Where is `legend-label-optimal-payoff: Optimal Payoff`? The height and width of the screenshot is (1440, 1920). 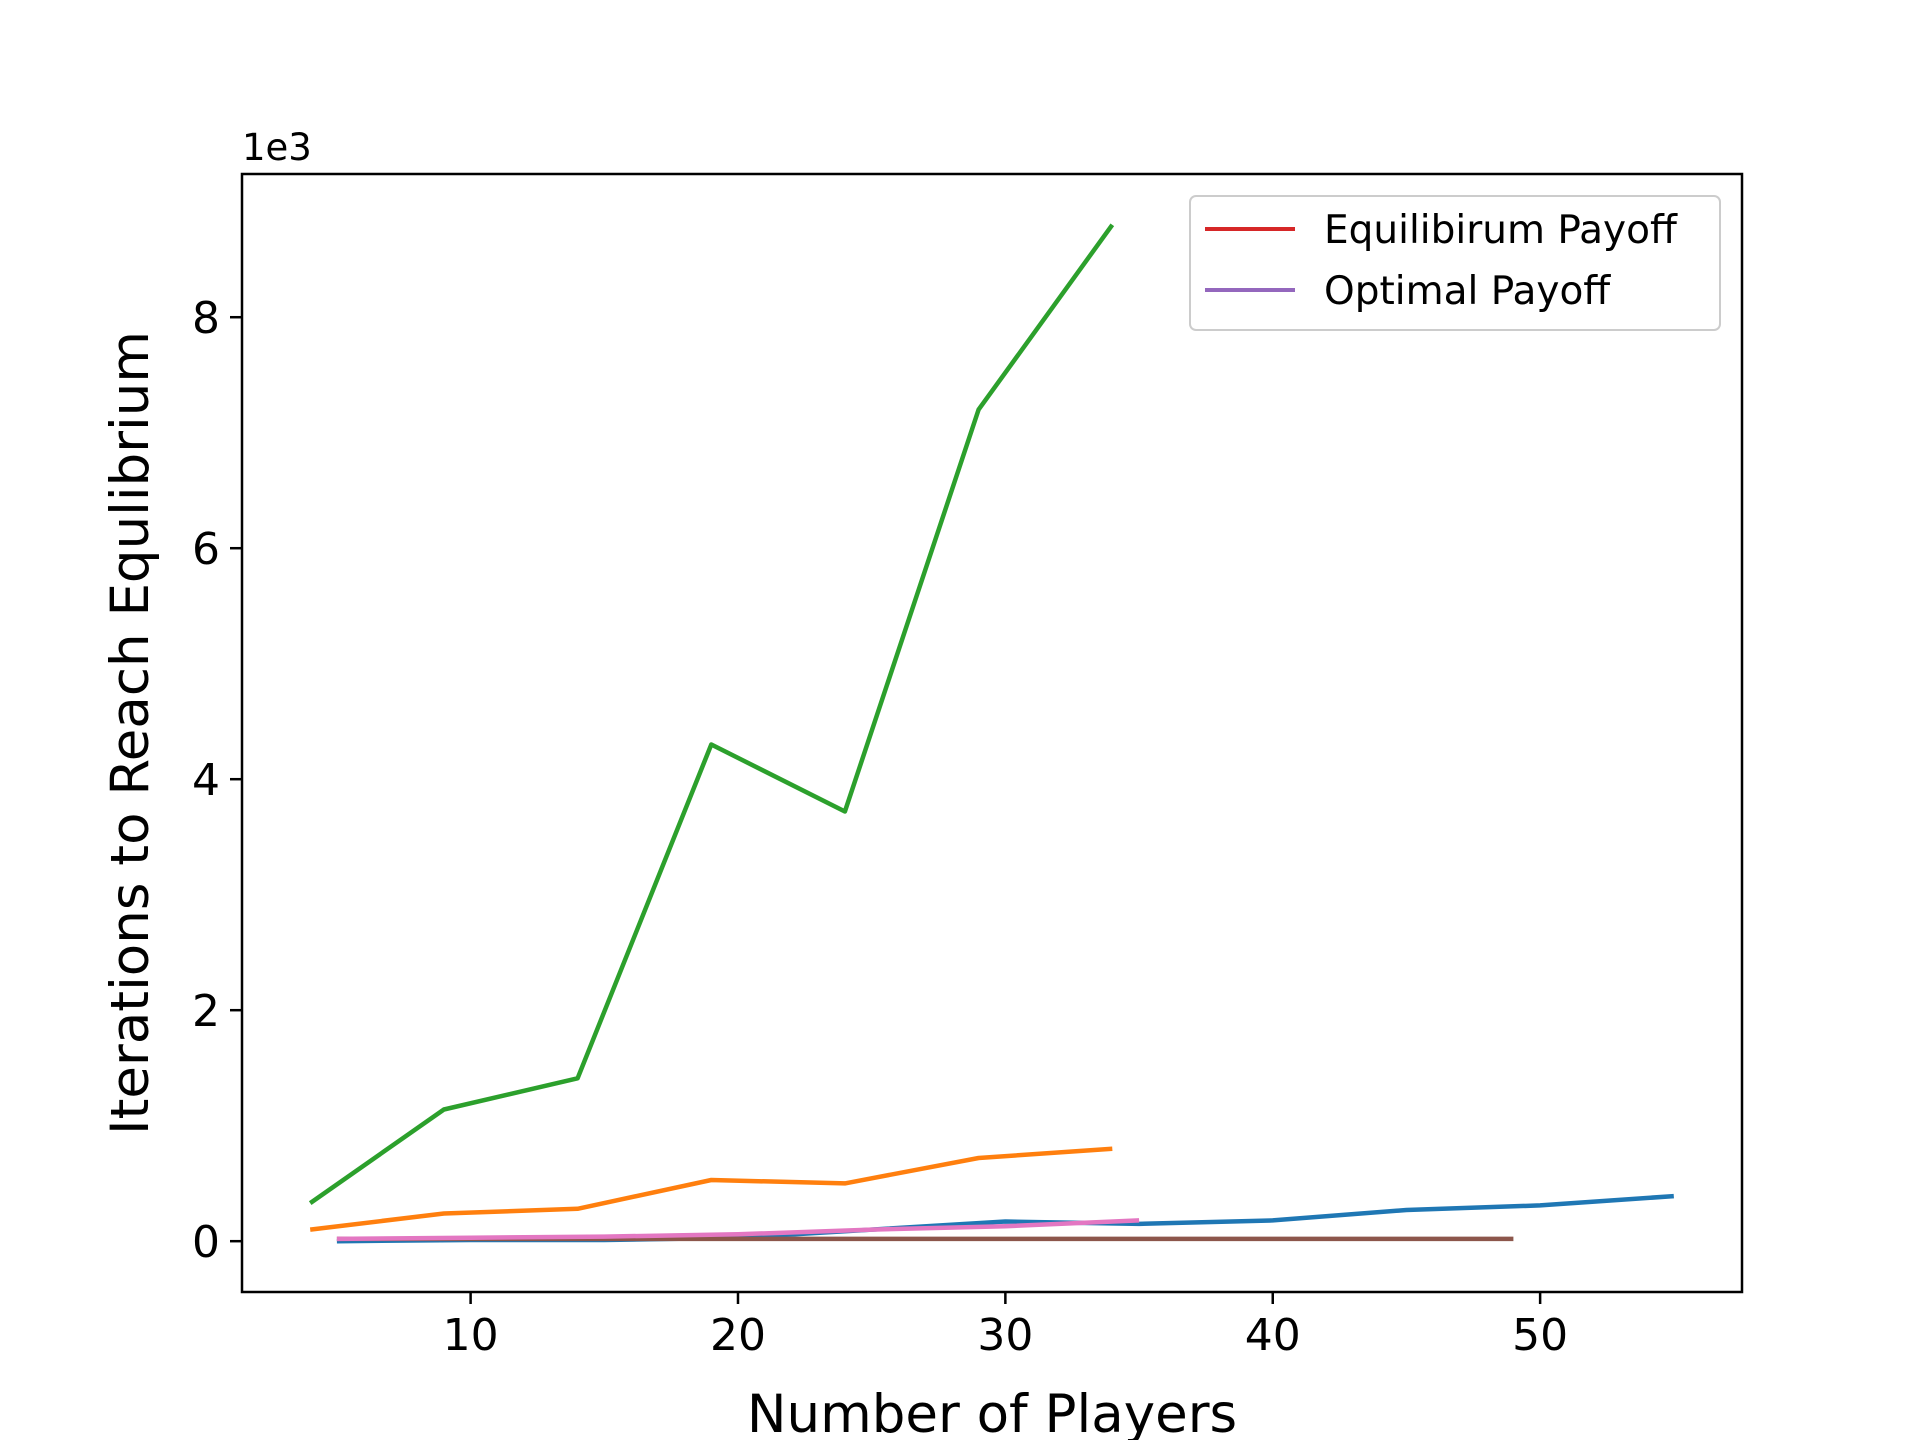 legend-label-optimal-payoff: Optimal Payoff is located at coordinates (1467, 291).